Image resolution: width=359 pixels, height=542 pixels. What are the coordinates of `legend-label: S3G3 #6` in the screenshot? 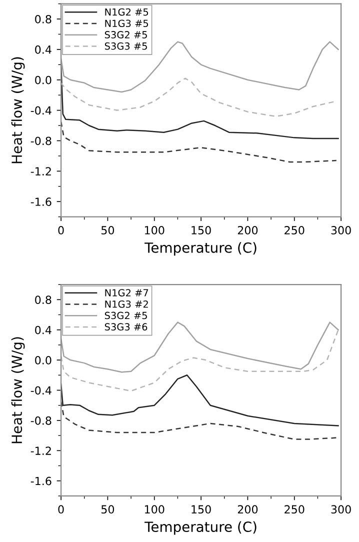 It's located at (126, 327).